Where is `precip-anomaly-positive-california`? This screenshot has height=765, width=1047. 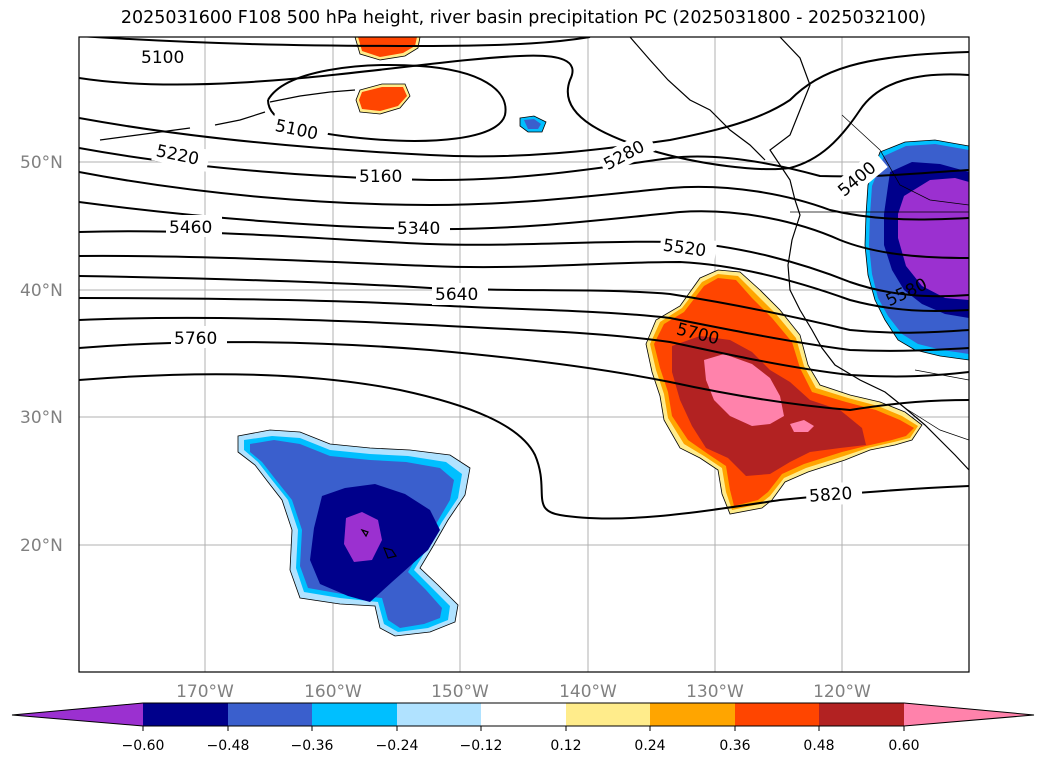
precip-anomaly-positive-california is located at coordinates (784, 392).